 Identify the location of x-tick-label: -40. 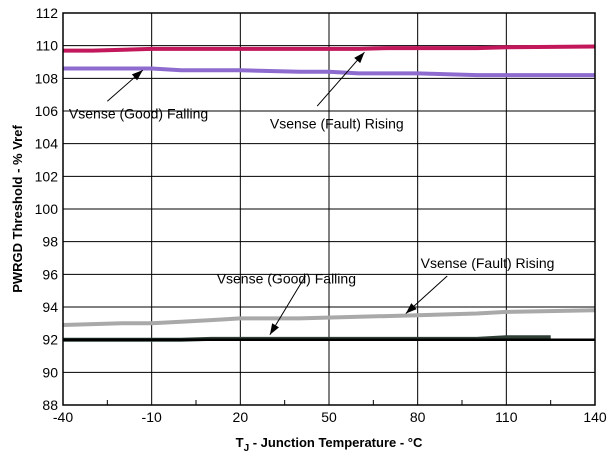
(63, 417).